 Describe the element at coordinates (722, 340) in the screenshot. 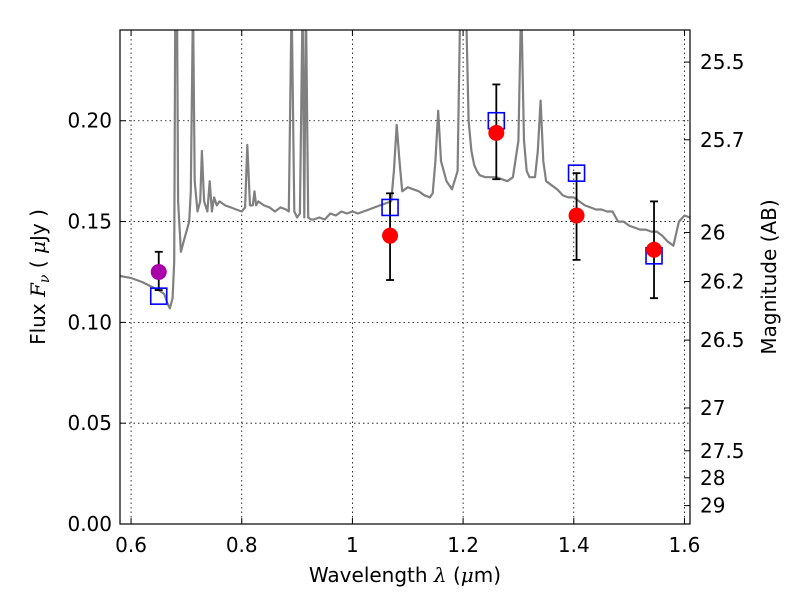

I see `y2-tick-label: 26.5` at that location.